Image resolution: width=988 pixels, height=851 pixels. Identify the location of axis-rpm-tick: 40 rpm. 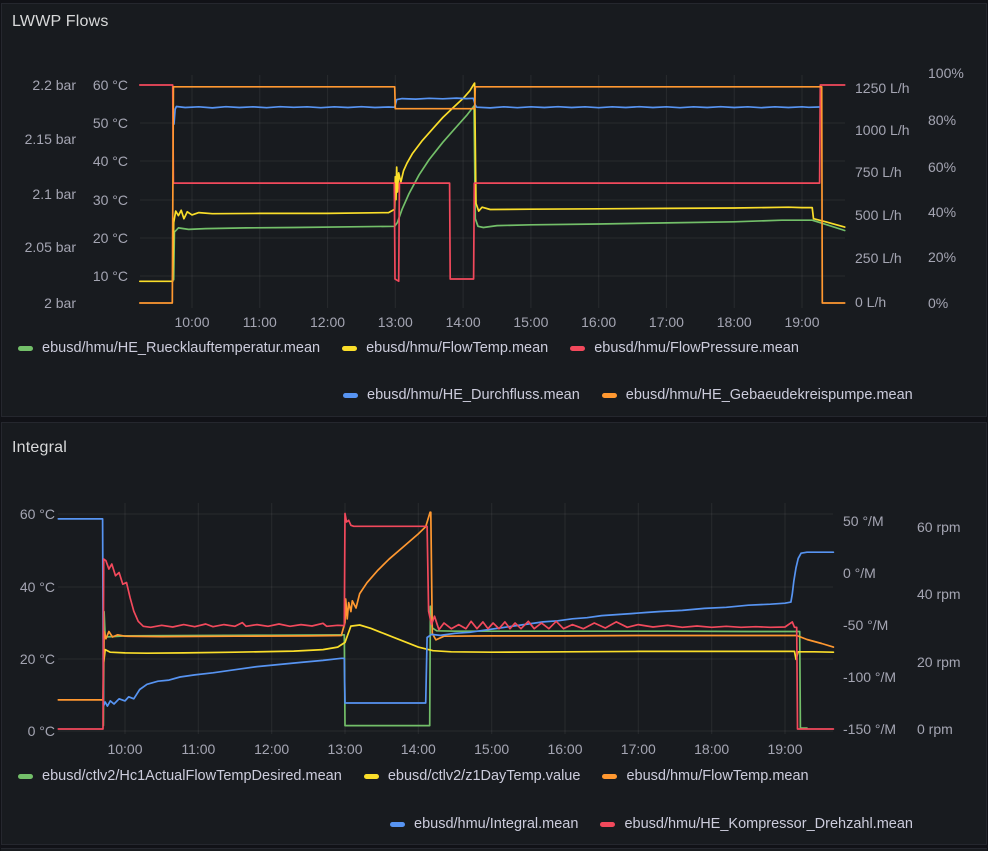
(939, 594).